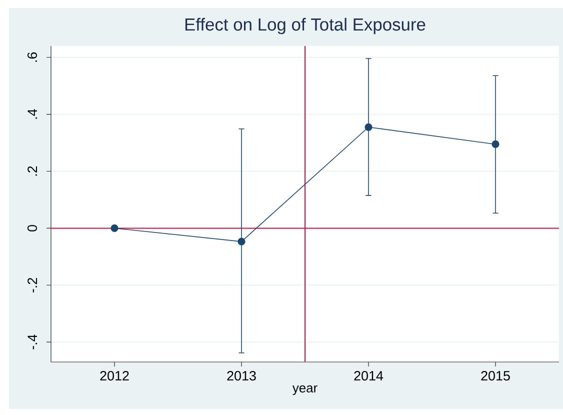 Image resolution: width=563 pixels, height=415 pixels. What do you see at coordinates (114, 376) in the screenshot?
I see `x-tick-label: 2012` at bounding box center [114, 376].